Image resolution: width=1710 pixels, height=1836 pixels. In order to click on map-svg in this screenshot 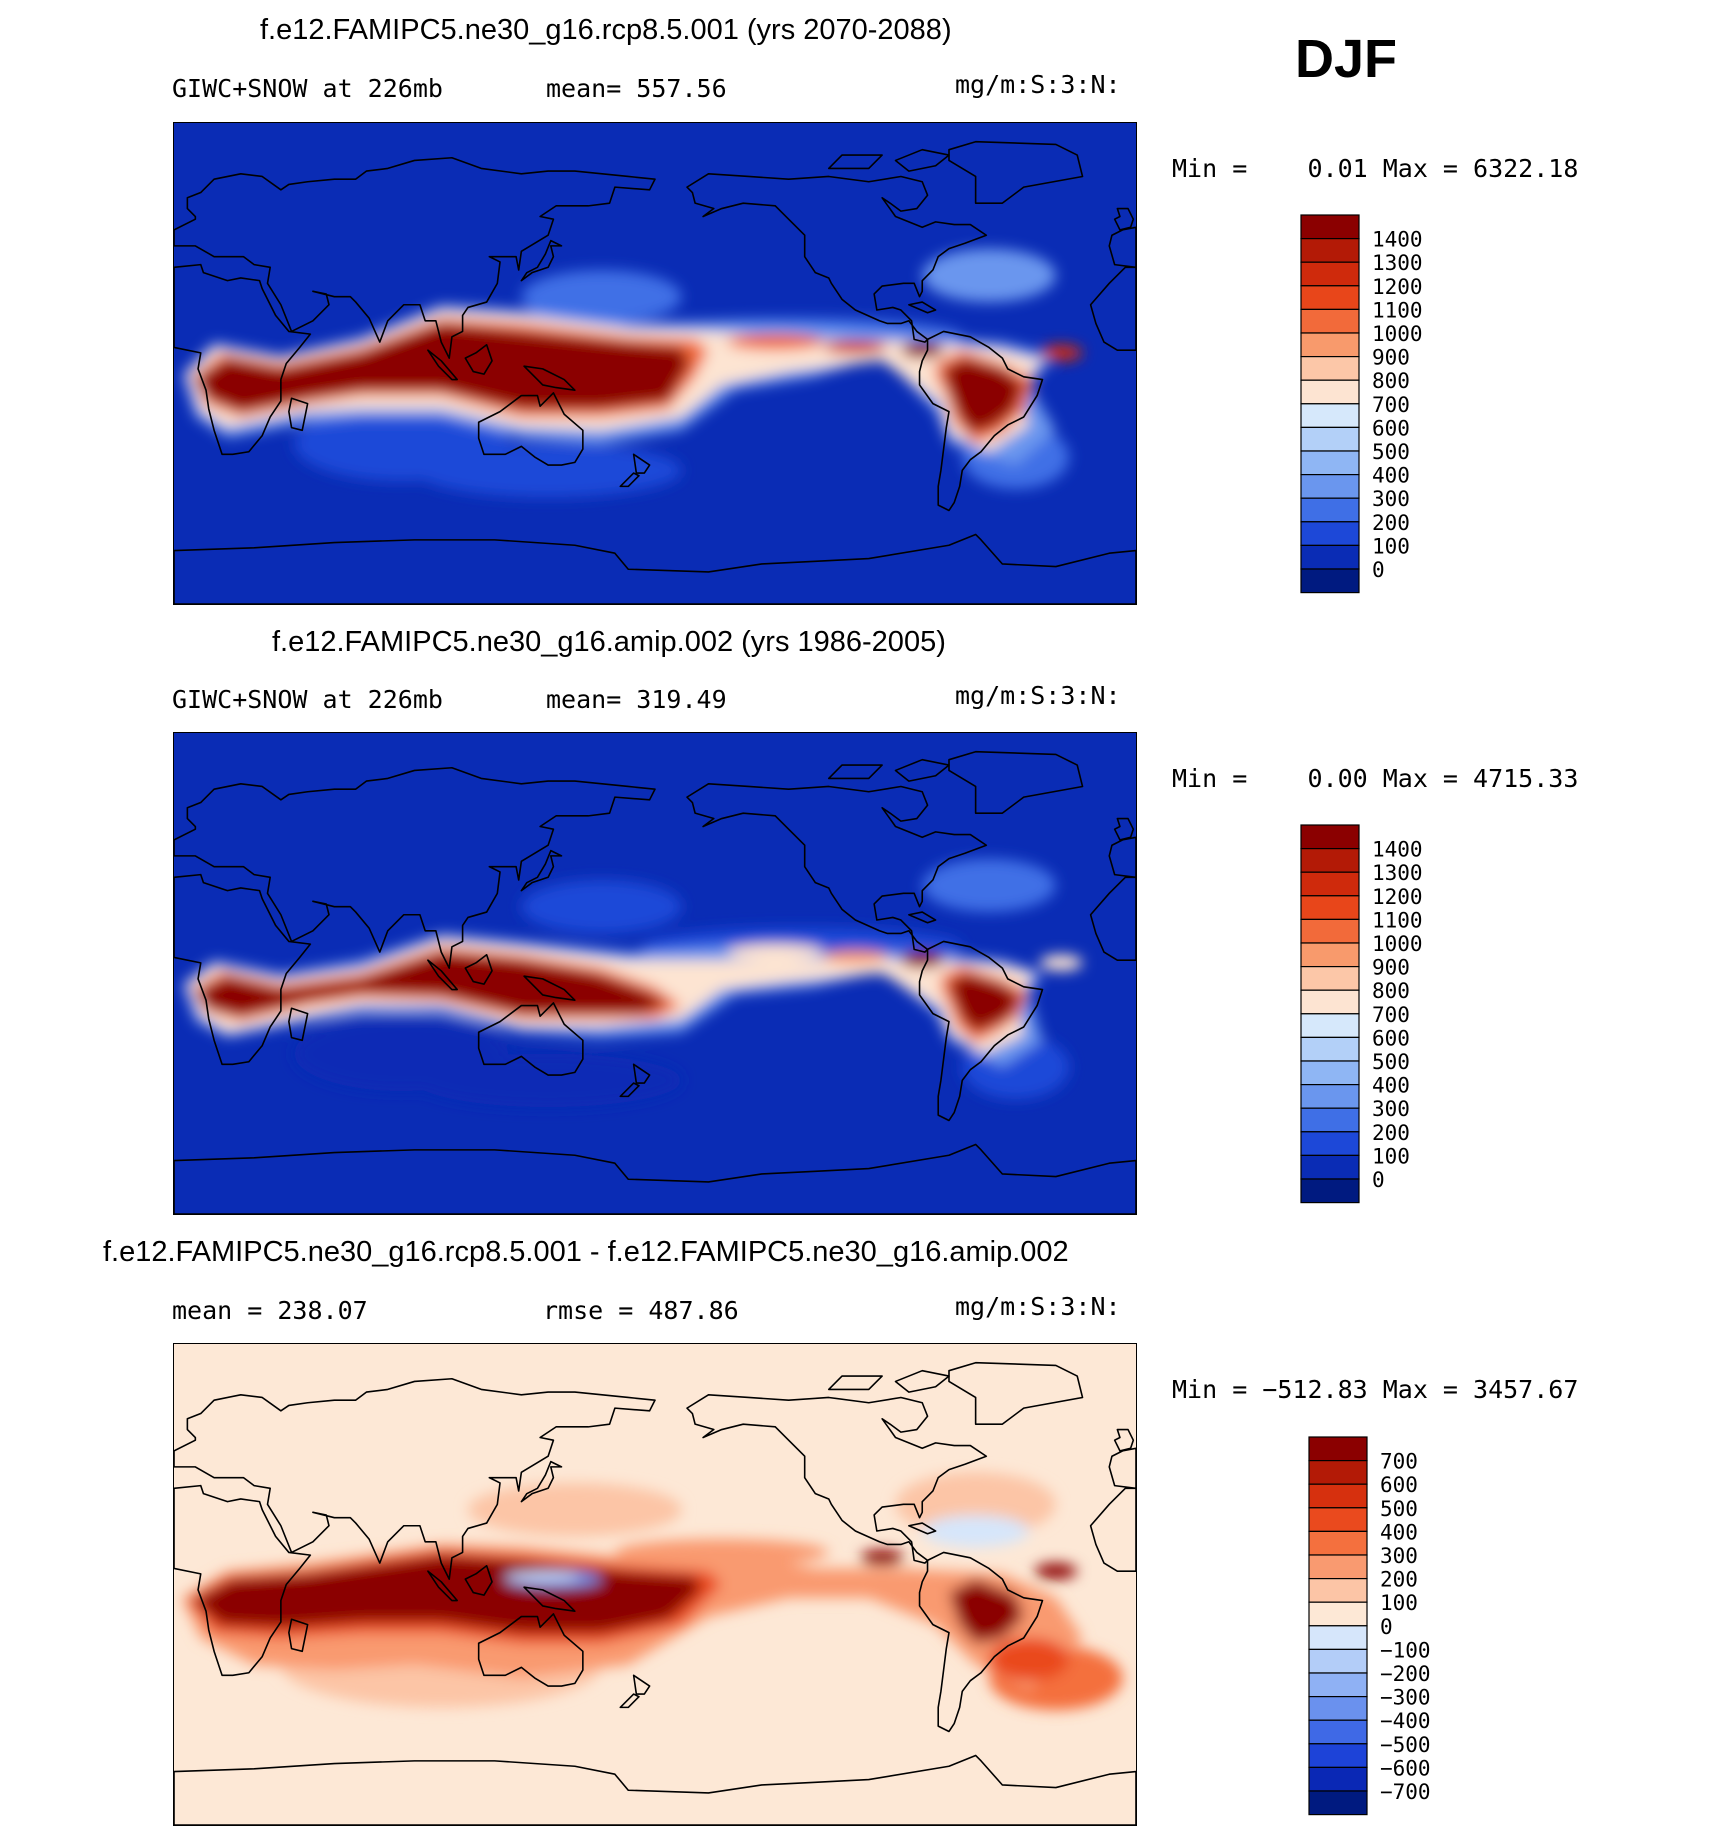, I will do `click(655, 363)`.